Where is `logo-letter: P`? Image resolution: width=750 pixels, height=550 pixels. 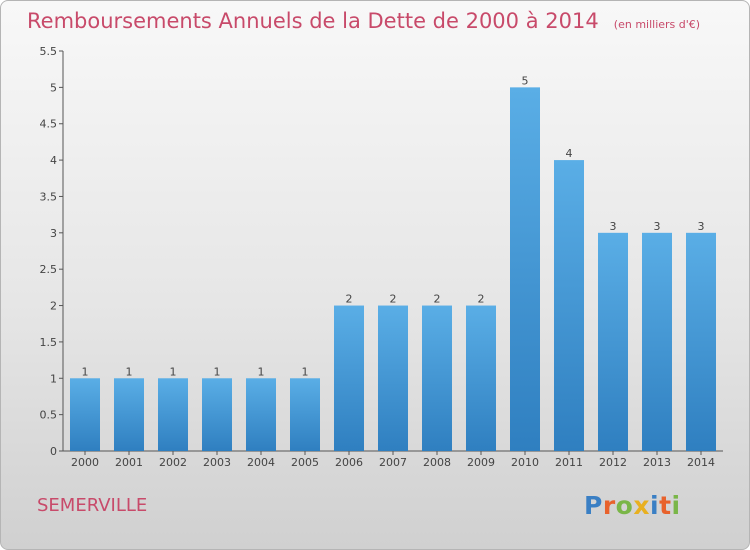
logo-letter: P is located at coordinates (593, 505).